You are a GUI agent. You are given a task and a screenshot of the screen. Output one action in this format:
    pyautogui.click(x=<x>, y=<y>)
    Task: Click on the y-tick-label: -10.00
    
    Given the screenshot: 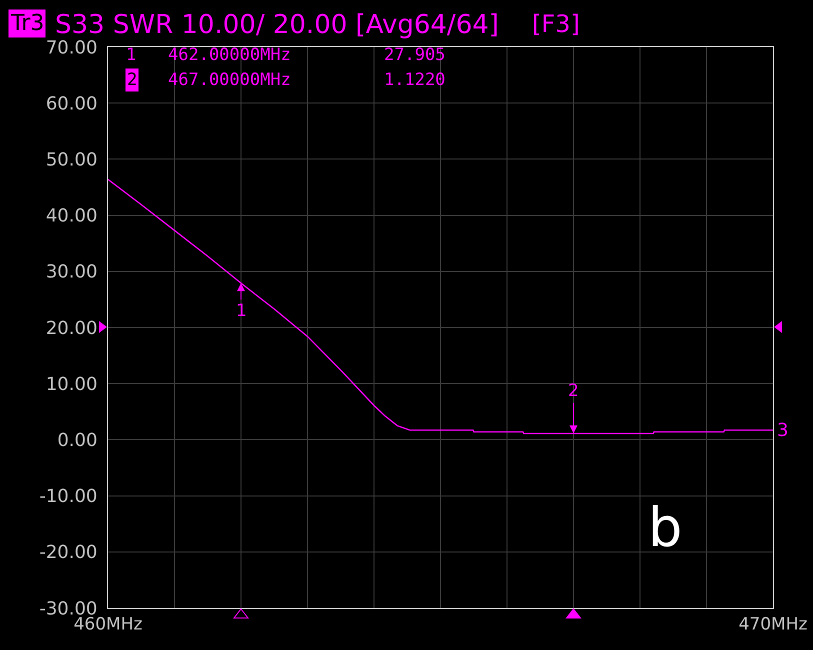 What is the action you would take?
    pyautogui.click(x=68, y=497)
    